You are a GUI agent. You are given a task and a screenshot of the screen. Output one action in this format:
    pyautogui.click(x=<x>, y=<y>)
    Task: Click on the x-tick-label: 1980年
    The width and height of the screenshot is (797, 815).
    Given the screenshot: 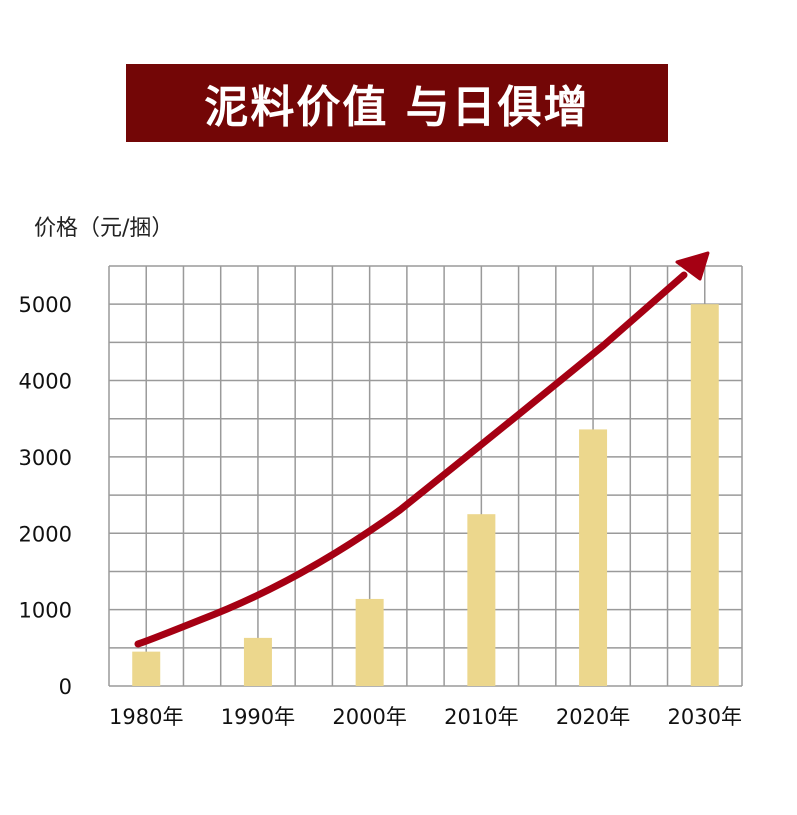 What is the action you would take?
    pyautogui.click(x=146, y=717)
    